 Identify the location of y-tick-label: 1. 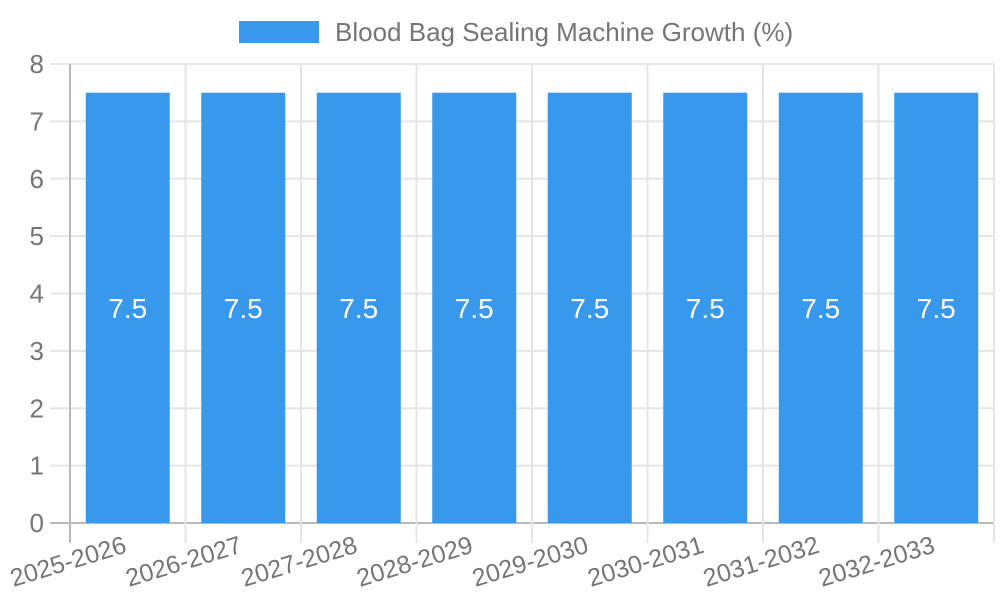
(37, 466).